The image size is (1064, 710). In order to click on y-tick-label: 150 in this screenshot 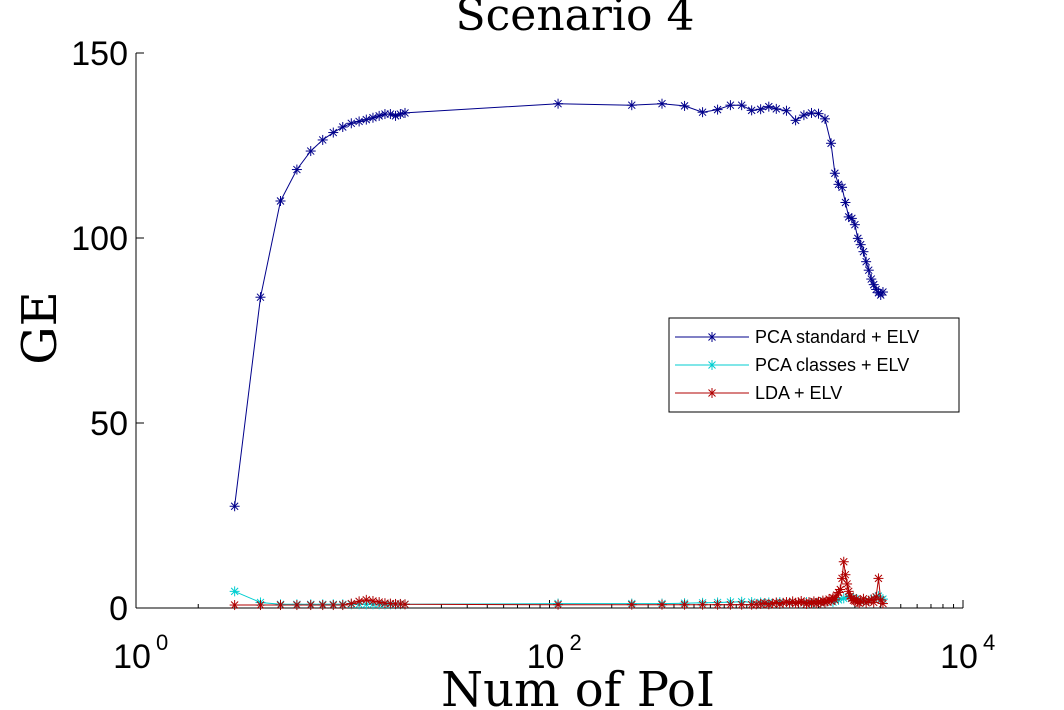, I will do `click(99, 54)`.